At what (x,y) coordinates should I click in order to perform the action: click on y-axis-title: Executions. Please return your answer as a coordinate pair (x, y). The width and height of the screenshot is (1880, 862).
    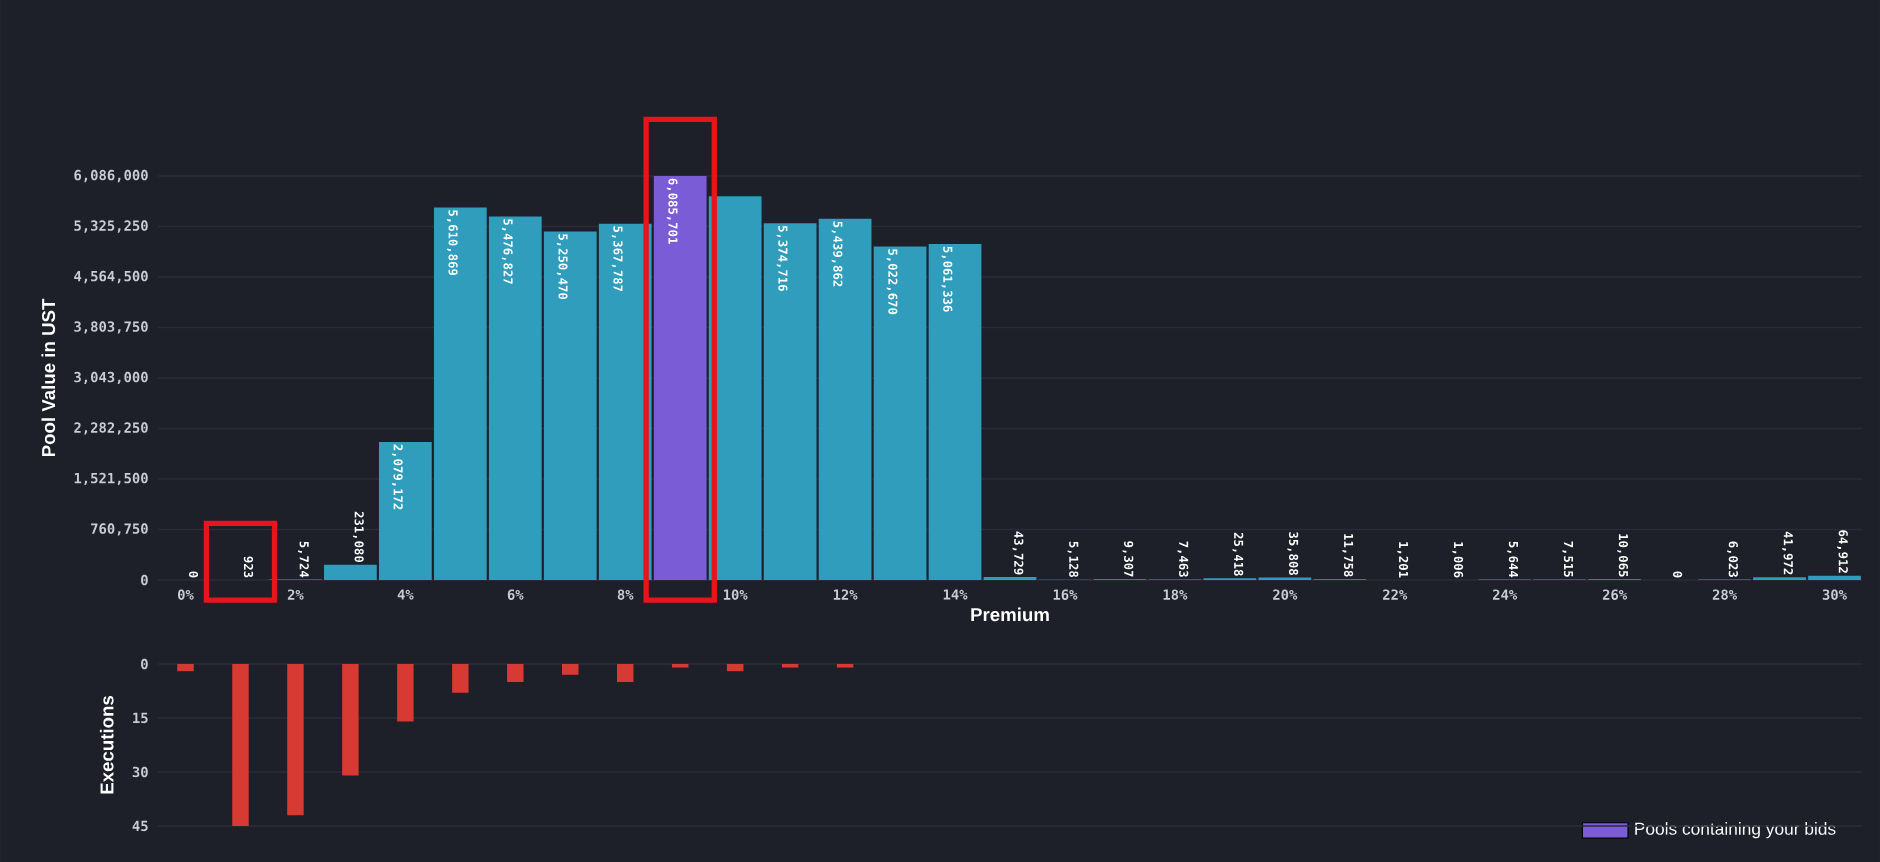
    Looking at the image, I should click on (106, 744).